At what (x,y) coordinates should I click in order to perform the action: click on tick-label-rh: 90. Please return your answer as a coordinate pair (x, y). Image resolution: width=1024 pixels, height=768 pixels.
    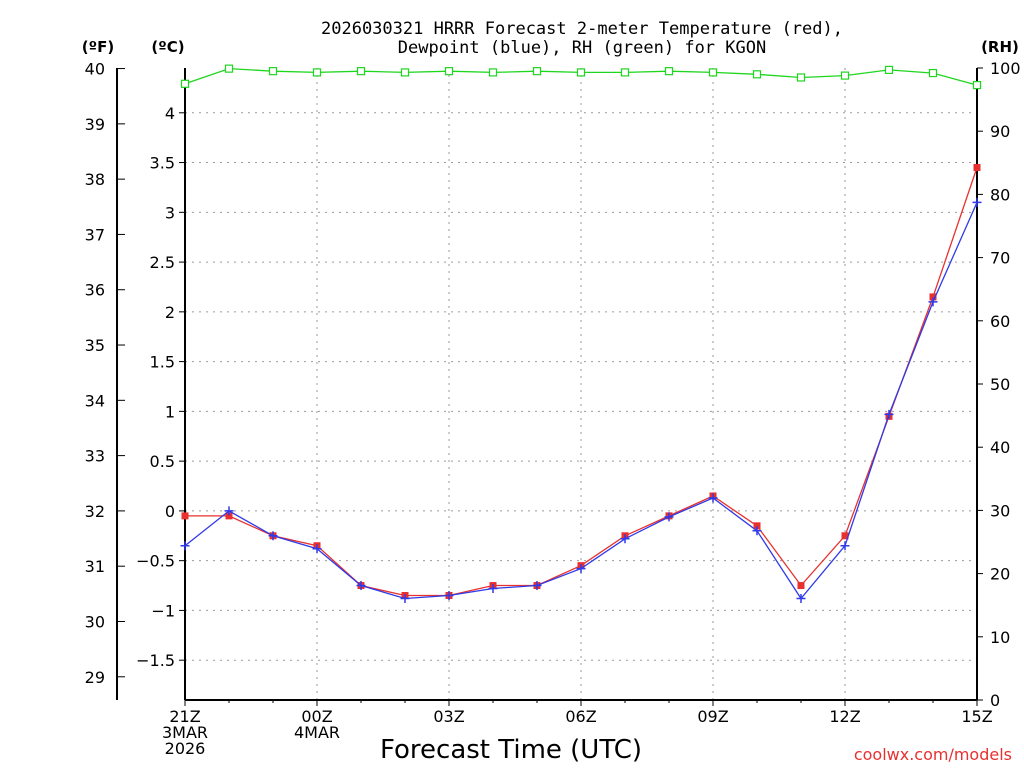
    Looking at the image, I should click on (1000, 131).